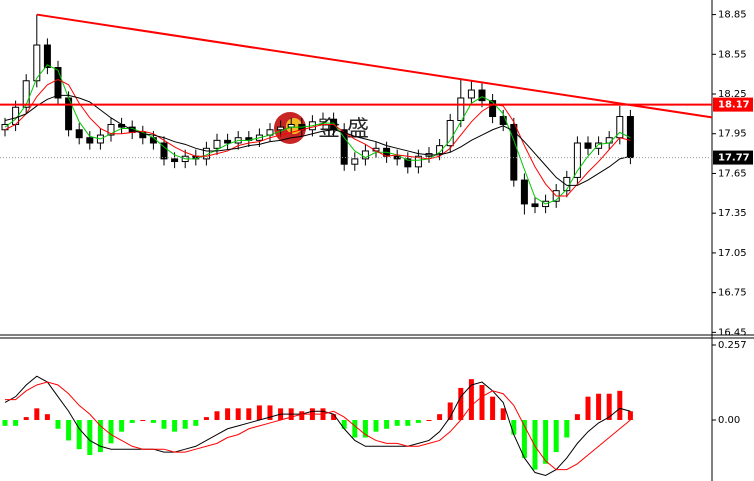  I want to click on y-tick-label: 18.25, so click(732, 94).